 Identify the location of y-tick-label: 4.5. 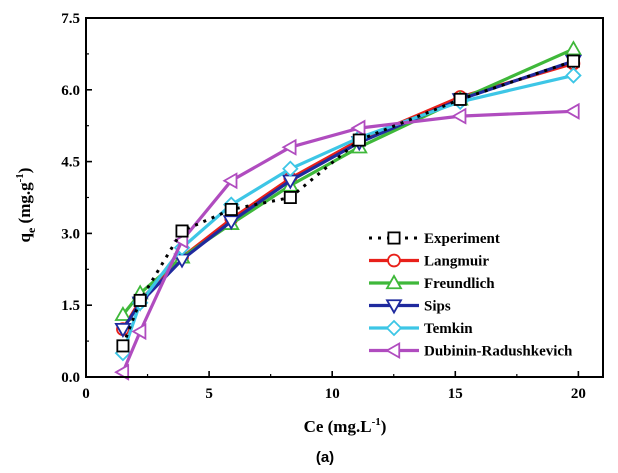
(70, 163).